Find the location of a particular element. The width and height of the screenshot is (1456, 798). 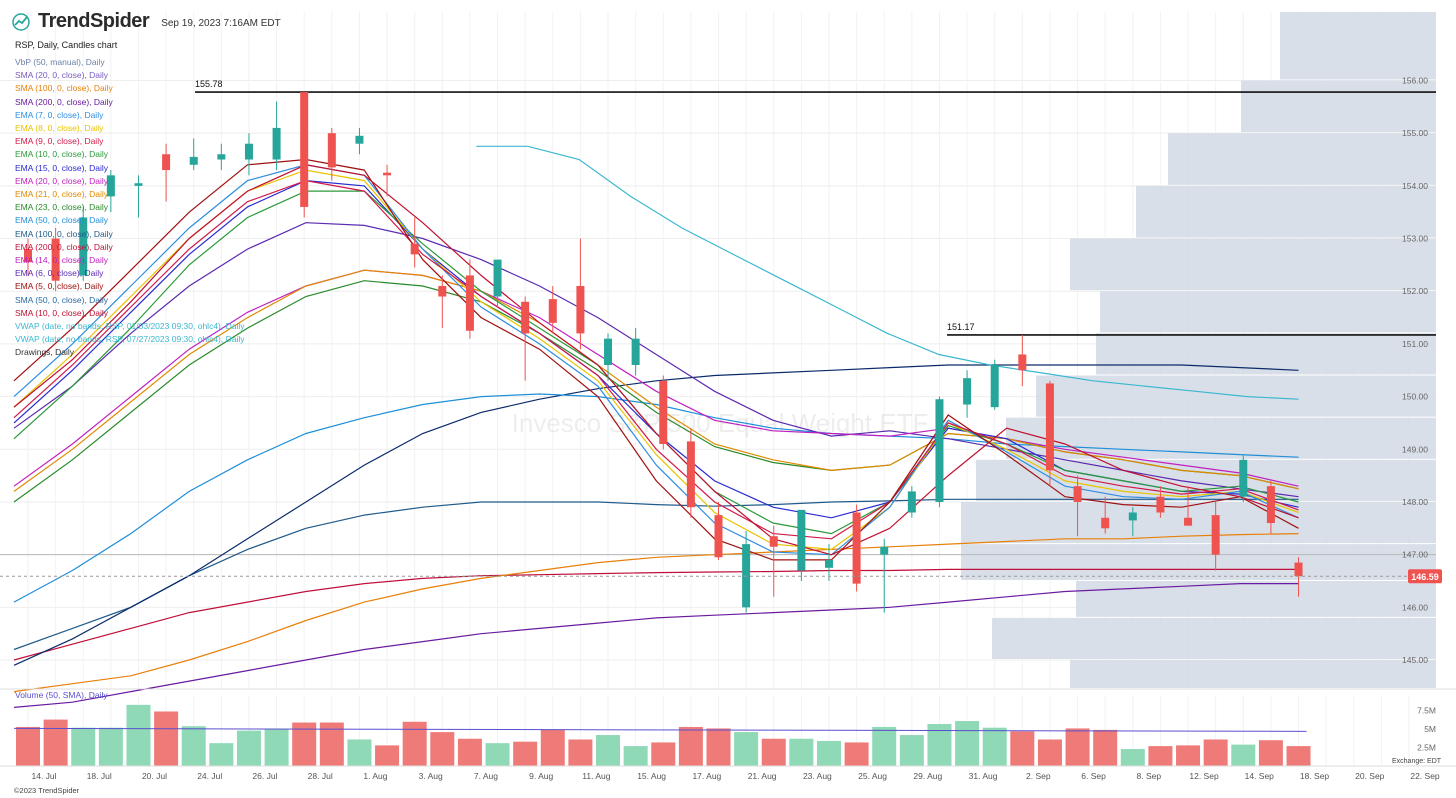

legend-item: SMA (50, 0, close), Daily is located at coordinates (62, 299).